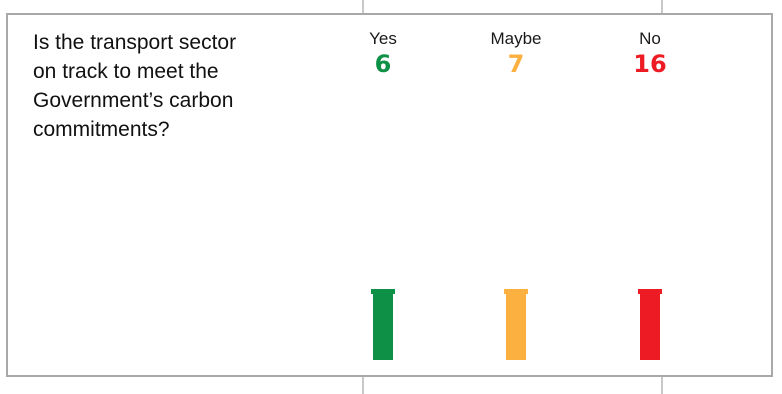  What do you see at coordinates (516, 291) in the screenshot?
I see `bar-cap-maybe` at bounding box center [516, 291].